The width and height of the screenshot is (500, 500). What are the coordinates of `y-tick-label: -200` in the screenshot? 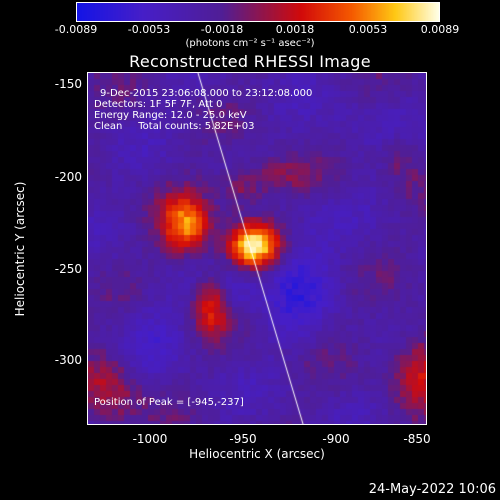 It's located at (68, 177).